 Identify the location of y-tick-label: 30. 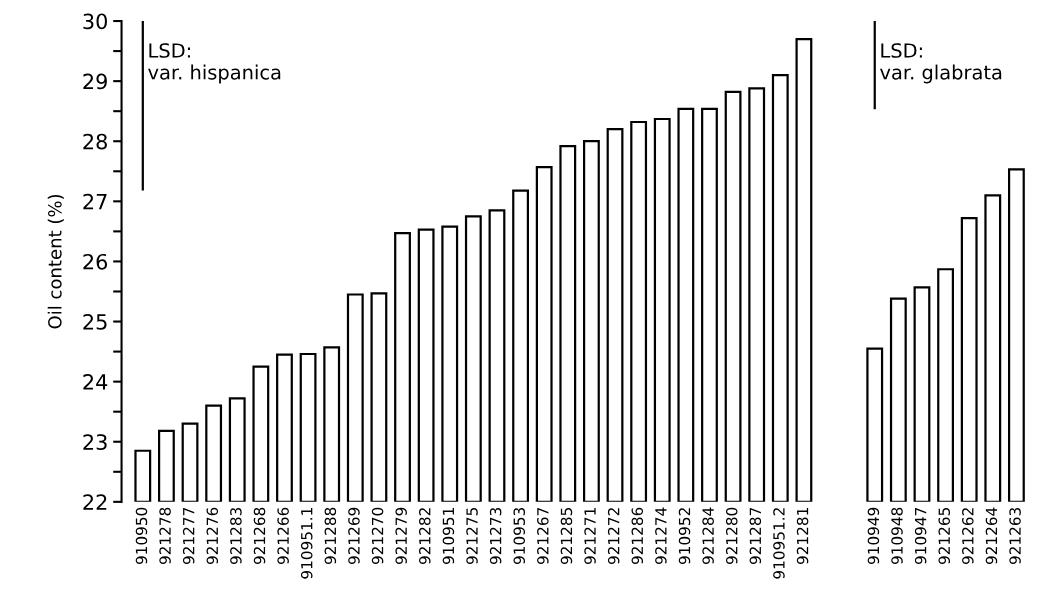
(95, 21).